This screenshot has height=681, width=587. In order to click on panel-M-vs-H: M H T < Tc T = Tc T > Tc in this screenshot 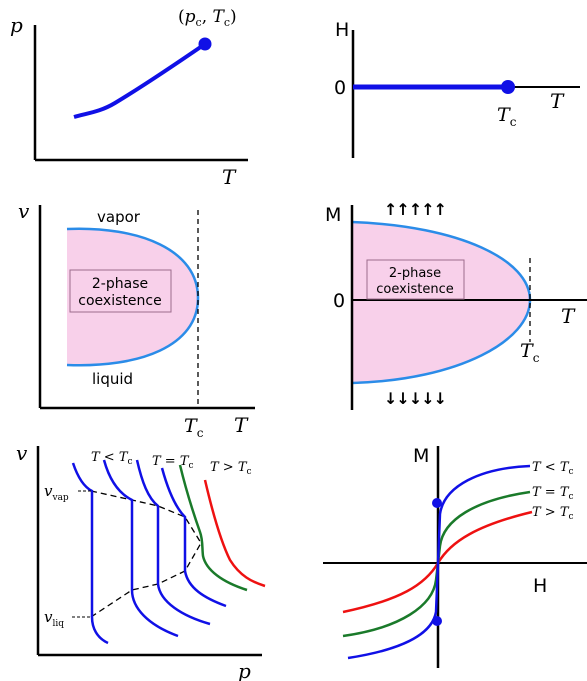, I will do `click(455, 556)`.